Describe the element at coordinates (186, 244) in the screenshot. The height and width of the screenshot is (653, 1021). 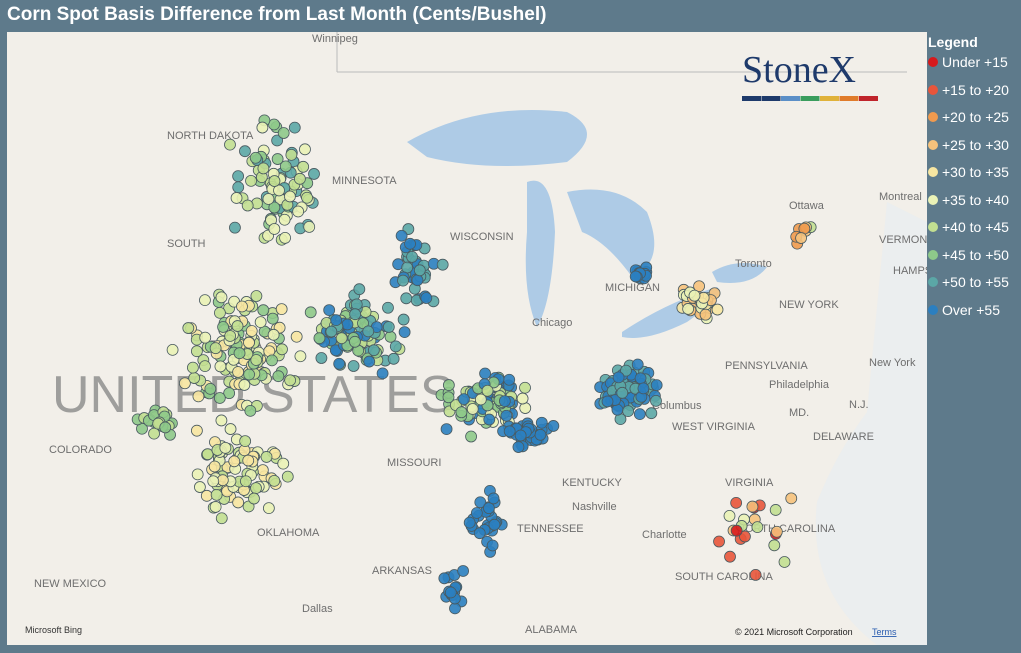
I see `map-label: SOUTH` at that location.